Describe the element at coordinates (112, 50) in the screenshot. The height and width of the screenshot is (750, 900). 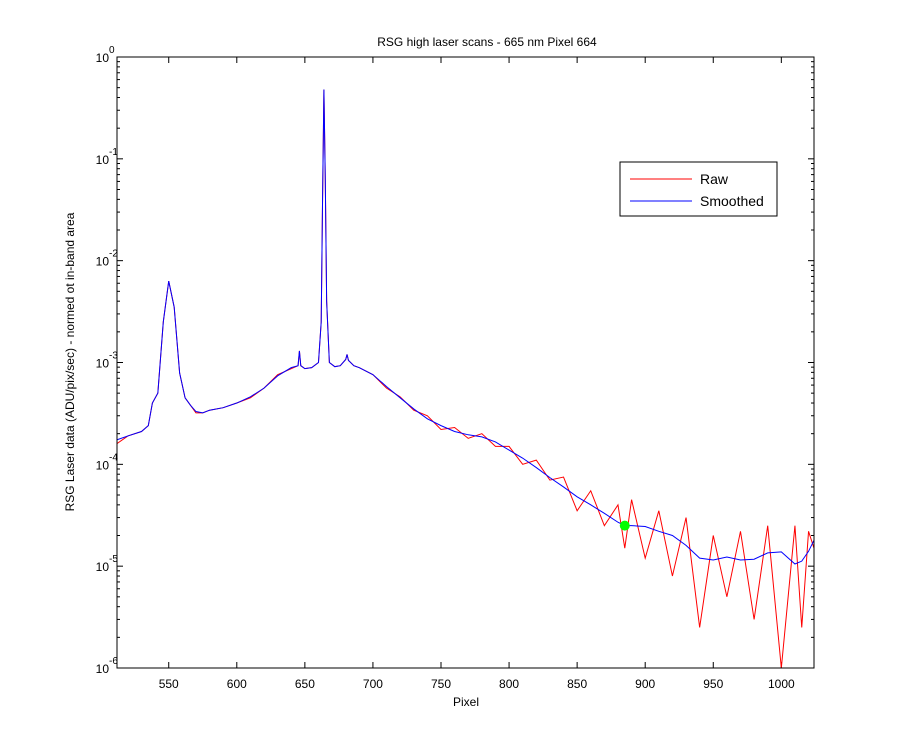
I see `y-tick-exponent: 0` at that location.